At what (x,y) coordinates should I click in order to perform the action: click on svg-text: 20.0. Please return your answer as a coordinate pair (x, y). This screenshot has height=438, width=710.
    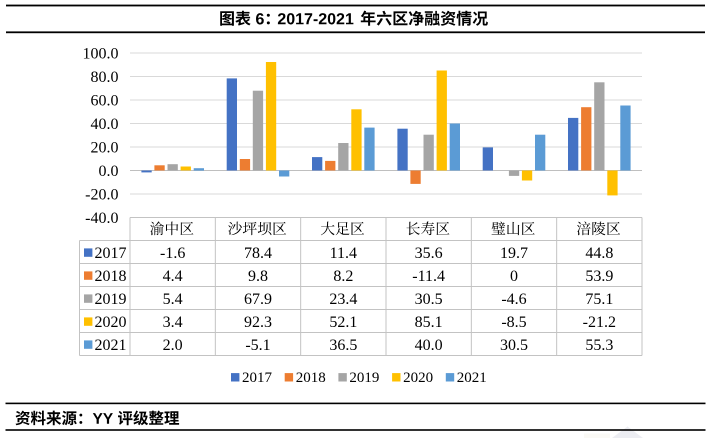
    Looking at the image, I should click on (105, 148).